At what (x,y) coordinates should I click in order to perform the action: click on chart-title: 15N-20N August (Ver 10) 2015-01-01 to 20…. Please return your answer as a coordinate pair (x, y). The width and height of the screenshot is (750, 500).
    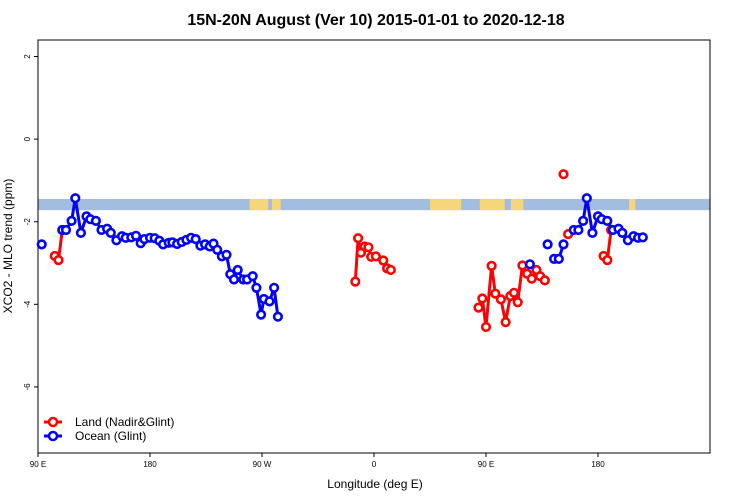
    Looking at the image, I should click on (375, 20).